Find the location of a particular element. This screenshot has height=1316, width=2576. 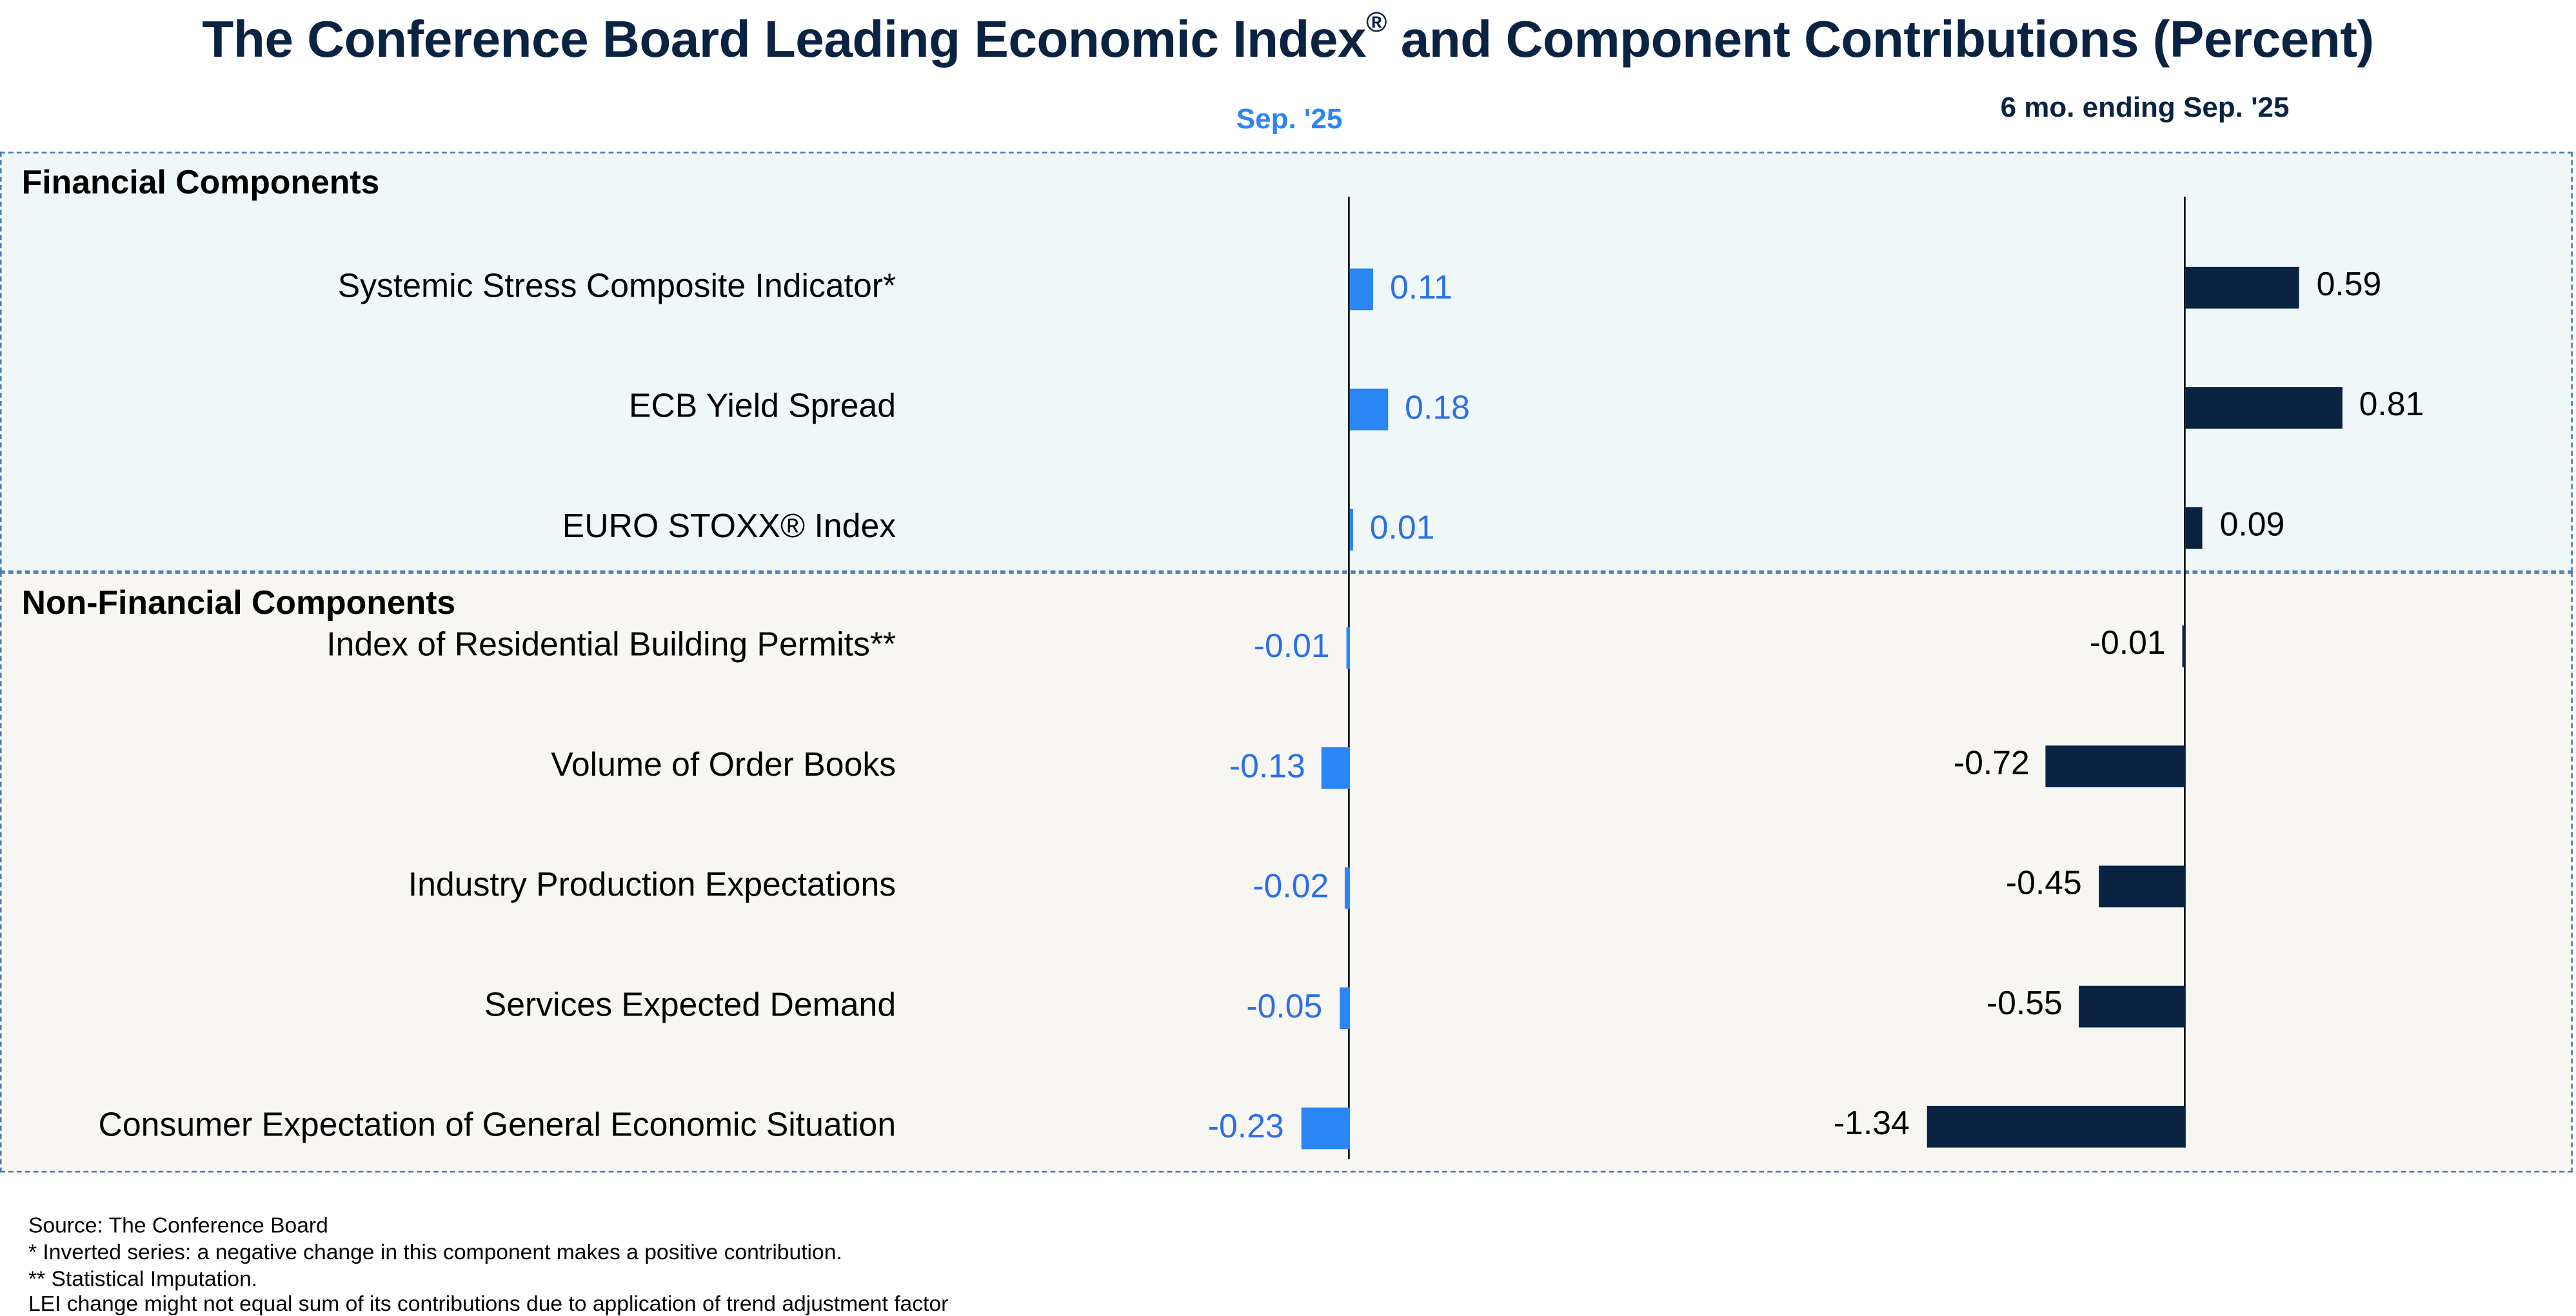

value-label-sep: -0.23 is located at coordinates (1245, 1127).